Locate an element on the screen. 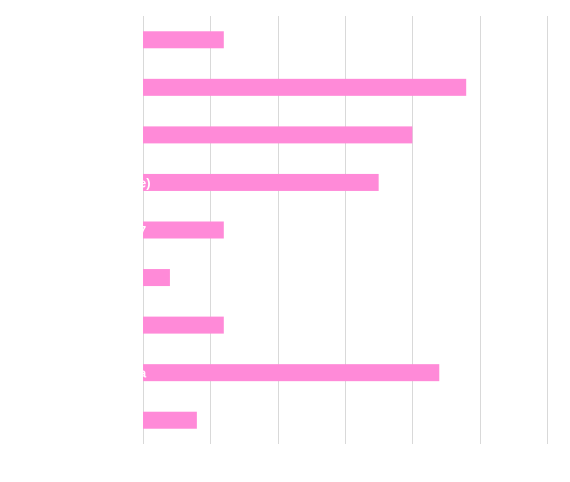 This screenshot has height=482, width=570. category-label: 7 is located at coordinates (142, 230).